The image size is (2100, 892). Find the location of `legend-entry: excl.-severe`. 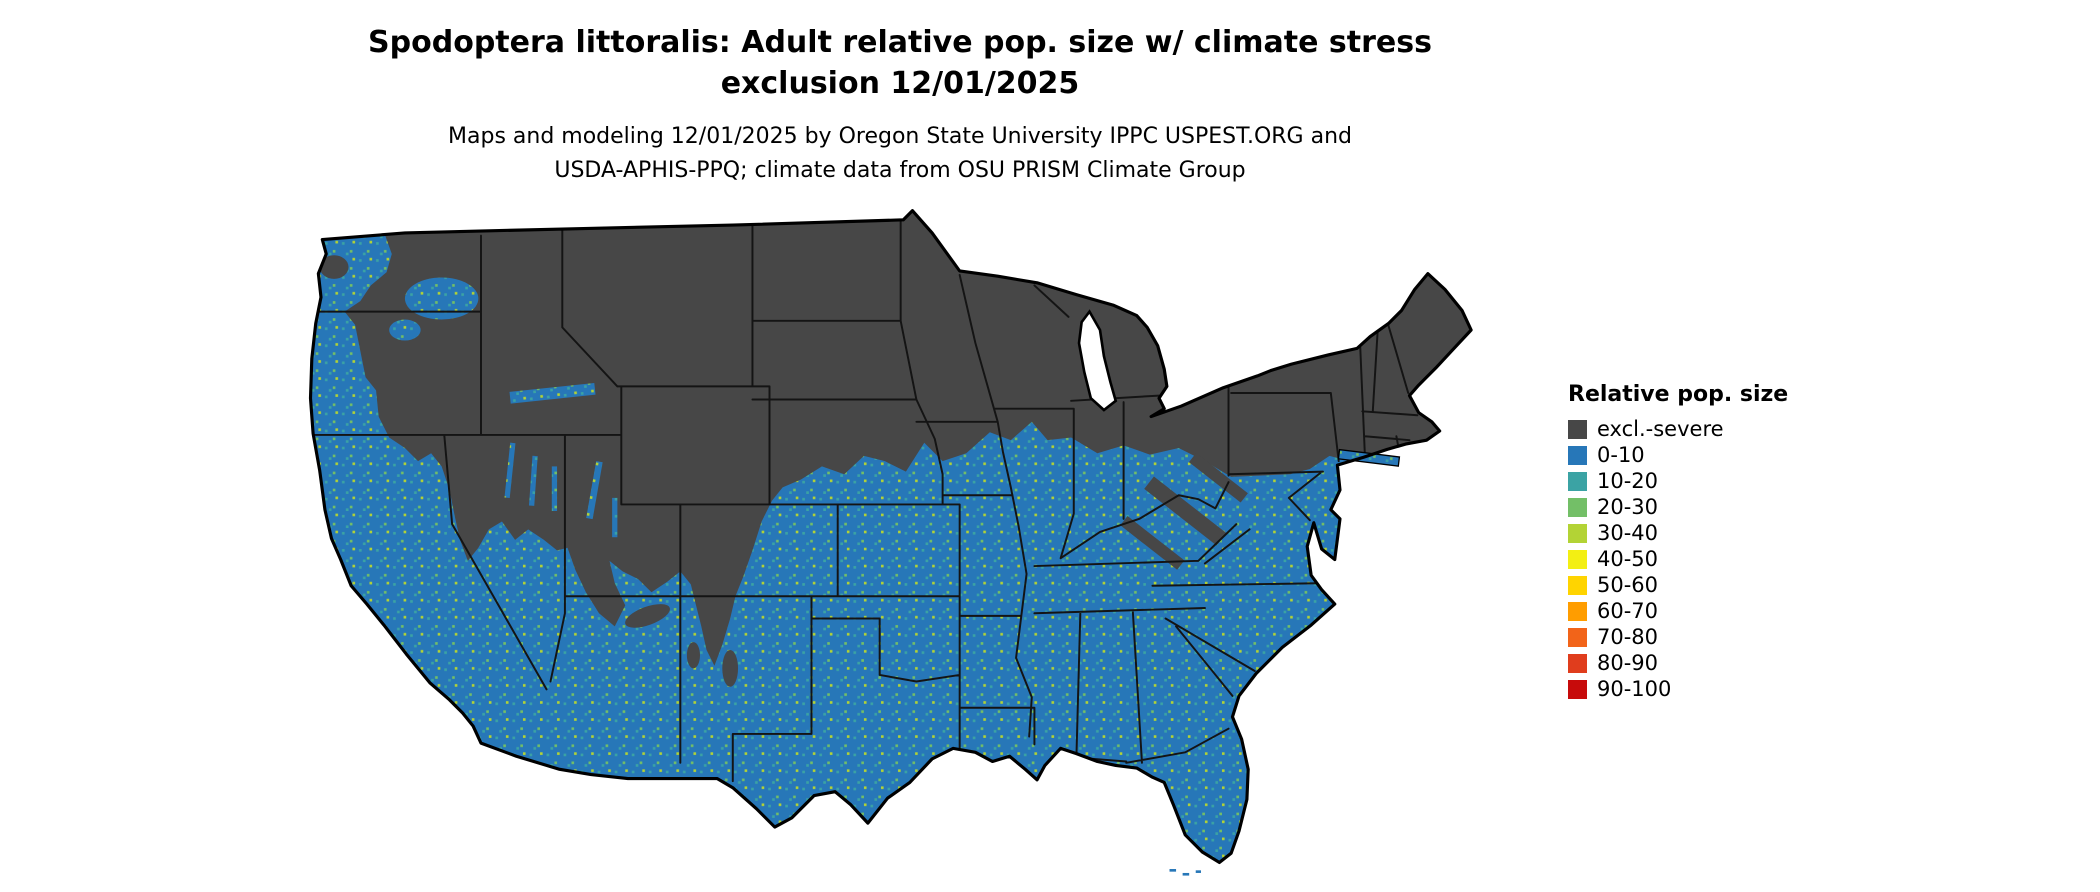

legend-entry: excl.-severe is located at coordinates (1718, 429).